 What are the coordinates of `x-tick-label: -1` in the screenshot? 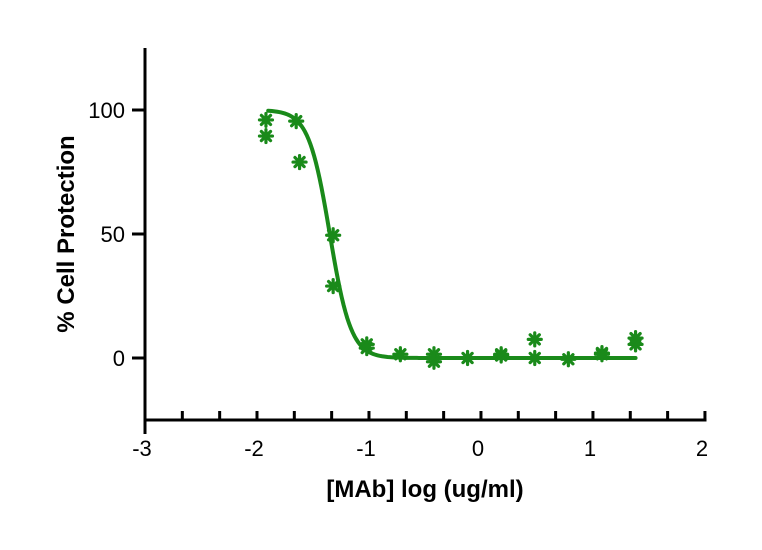 It's located at (366, 448).